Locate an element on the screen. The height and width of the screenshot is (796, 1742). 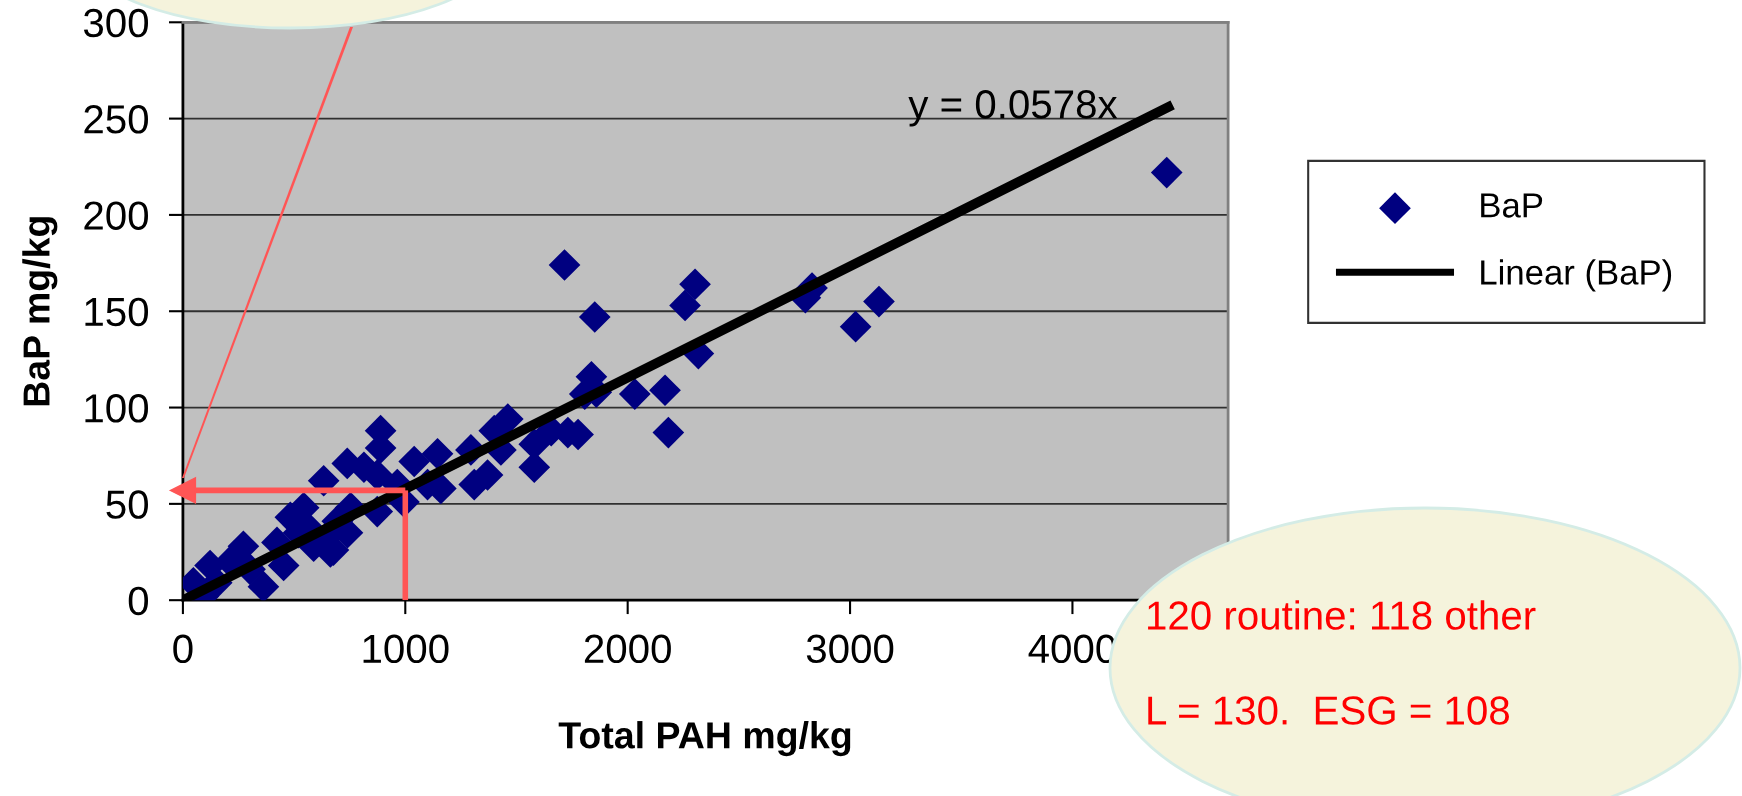
x-axis-title: Total PAH mg/kg is located at coordinates (704, 739).